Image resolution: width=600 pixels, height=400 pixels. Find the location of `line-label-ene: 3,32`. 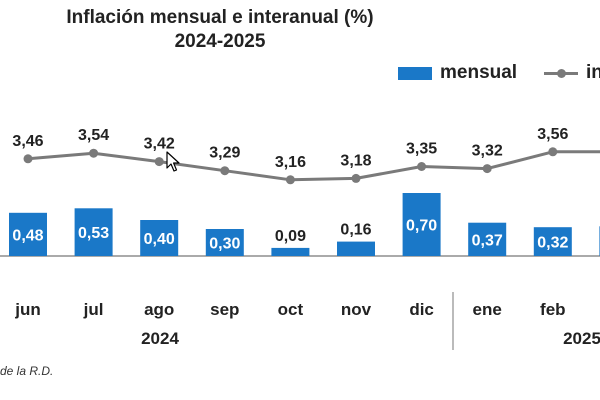

line-label-ene: 3,32 is located at coordinates (487, 151).